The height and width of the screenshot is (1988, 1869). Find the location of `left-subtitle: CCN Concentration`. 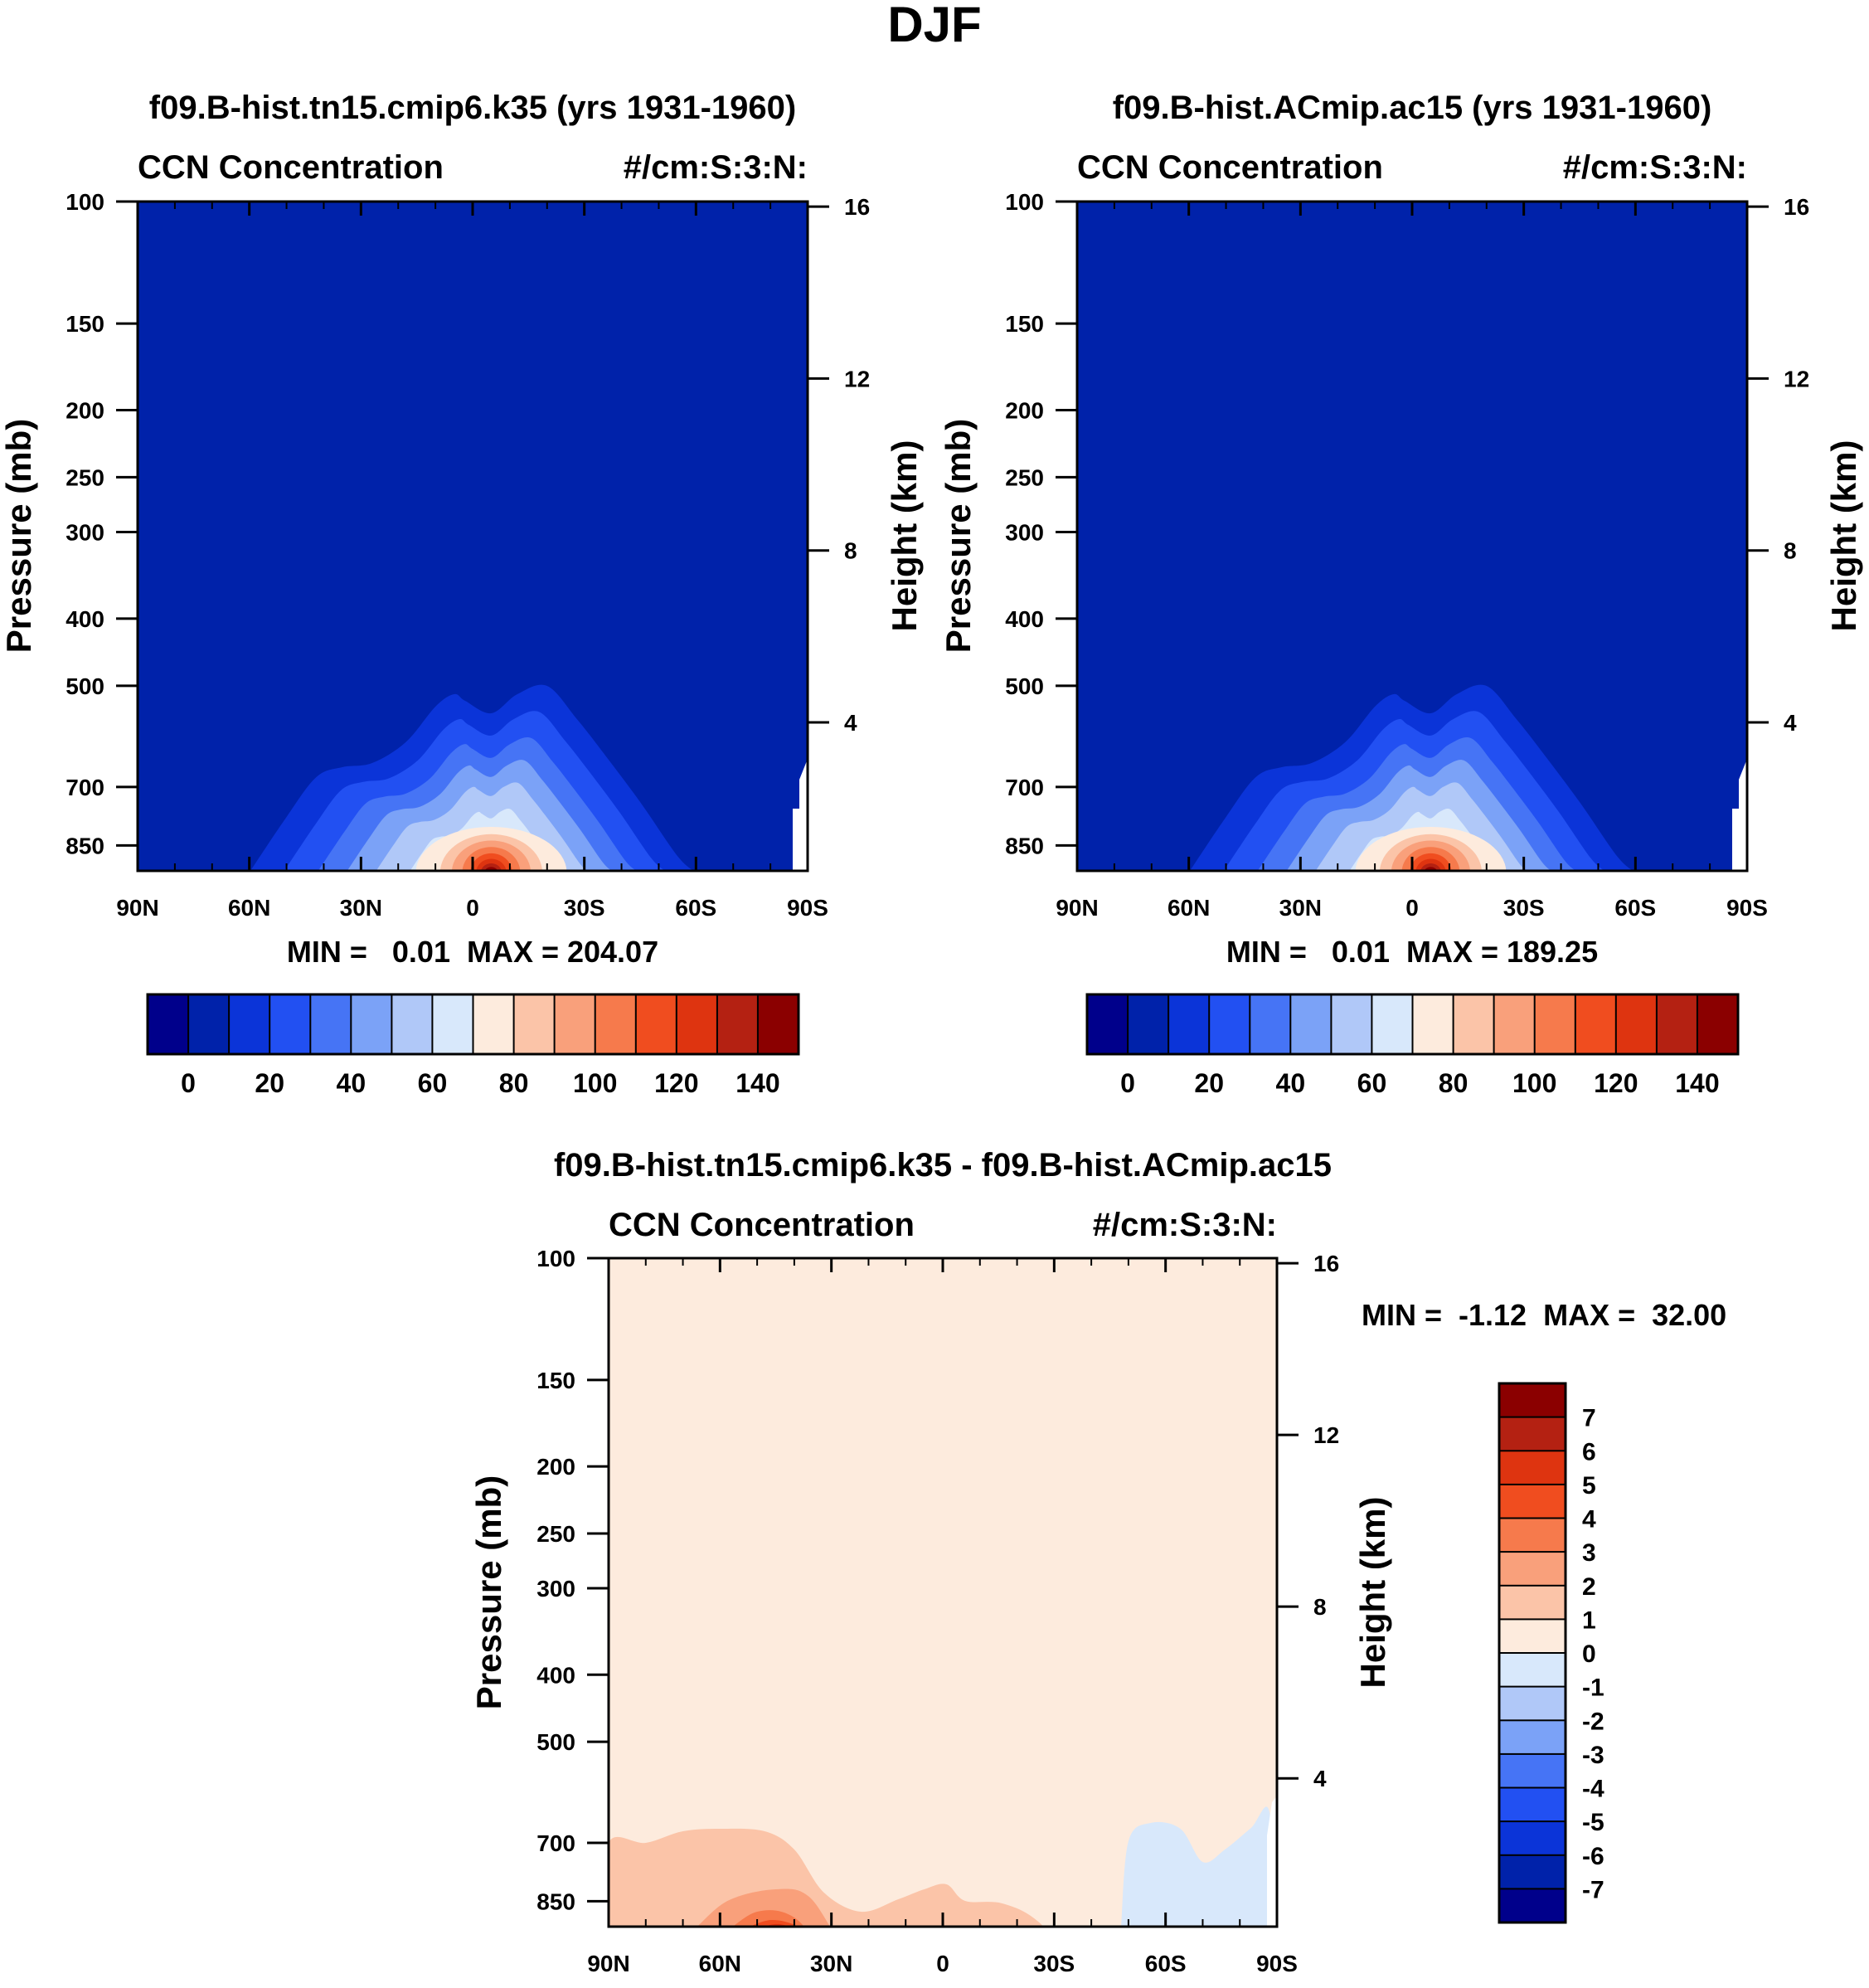

left-subtitle: CCN Concentration is located at coordinates (291, 167).